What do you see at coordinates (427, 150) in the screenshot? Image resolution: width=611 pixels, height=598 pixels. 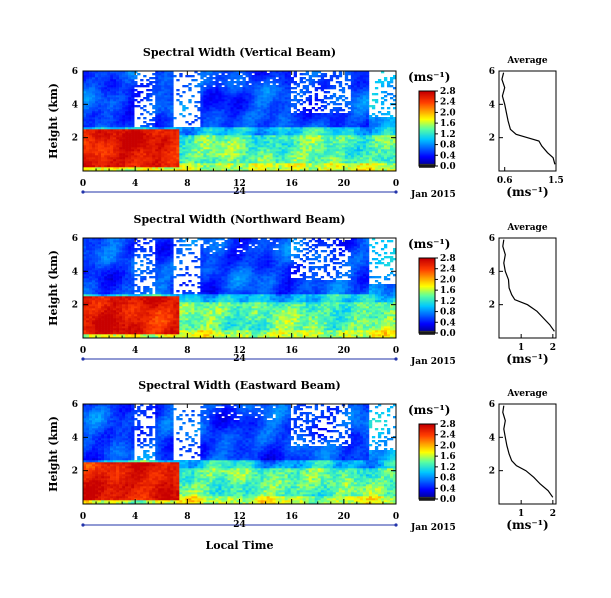 I see `colorbar-band` at bounding box center [427, 150].